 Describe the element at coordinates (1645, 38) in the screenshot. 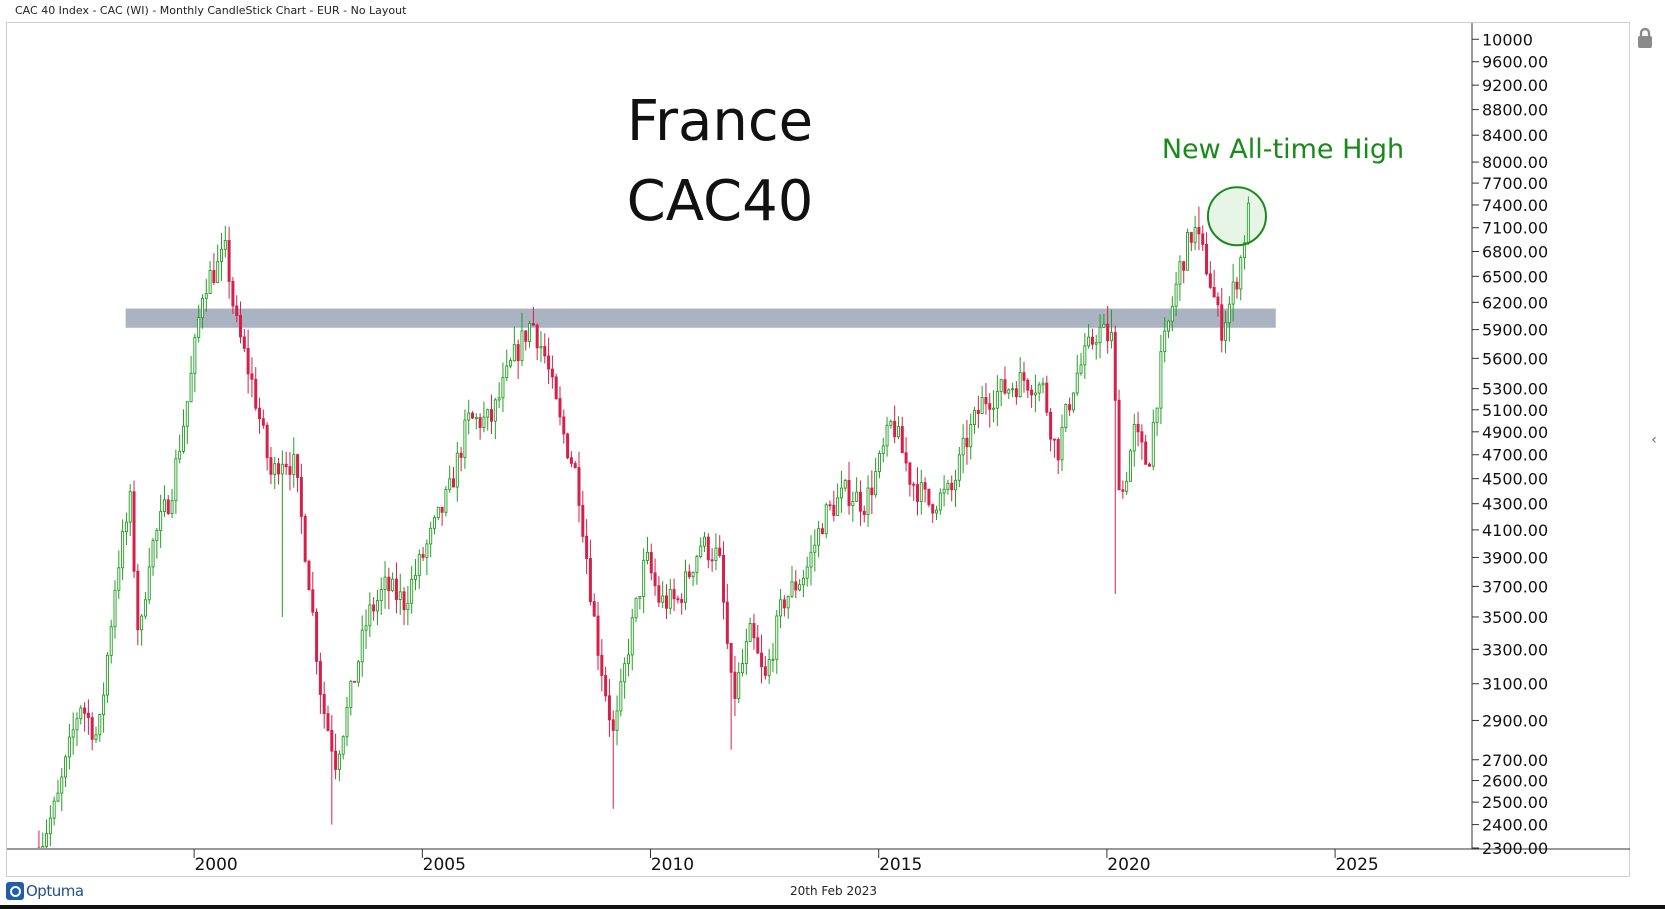

I see `lock-icon` at that location.